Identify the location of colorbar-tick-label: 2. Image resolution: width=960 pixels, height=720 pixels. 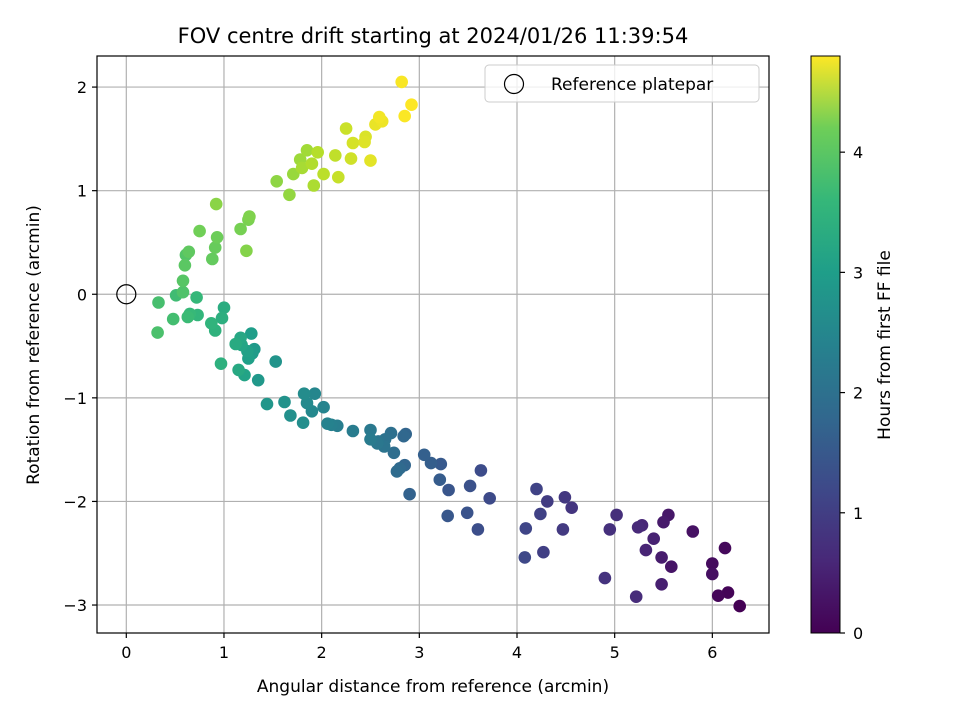
(858, 393).